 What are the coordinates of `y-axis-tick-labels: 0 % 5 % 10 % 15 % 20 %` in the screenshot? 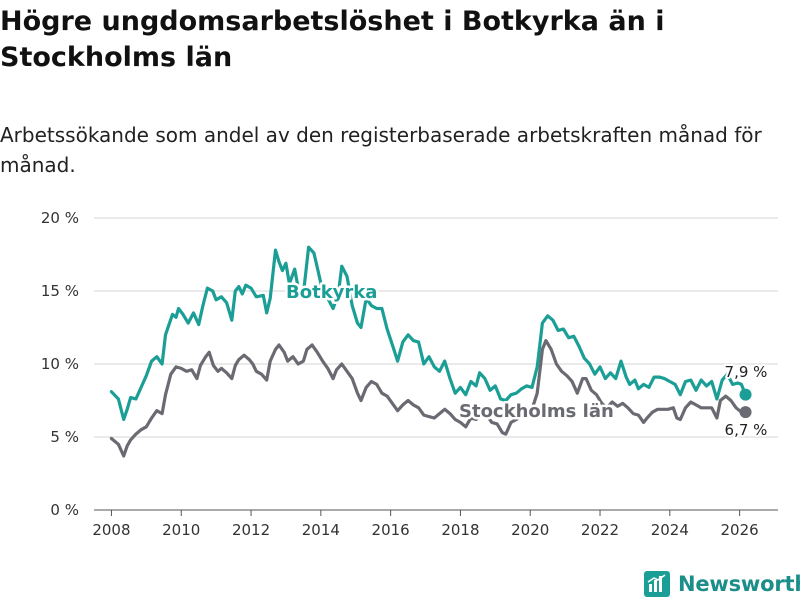 It's located at (60, 364).